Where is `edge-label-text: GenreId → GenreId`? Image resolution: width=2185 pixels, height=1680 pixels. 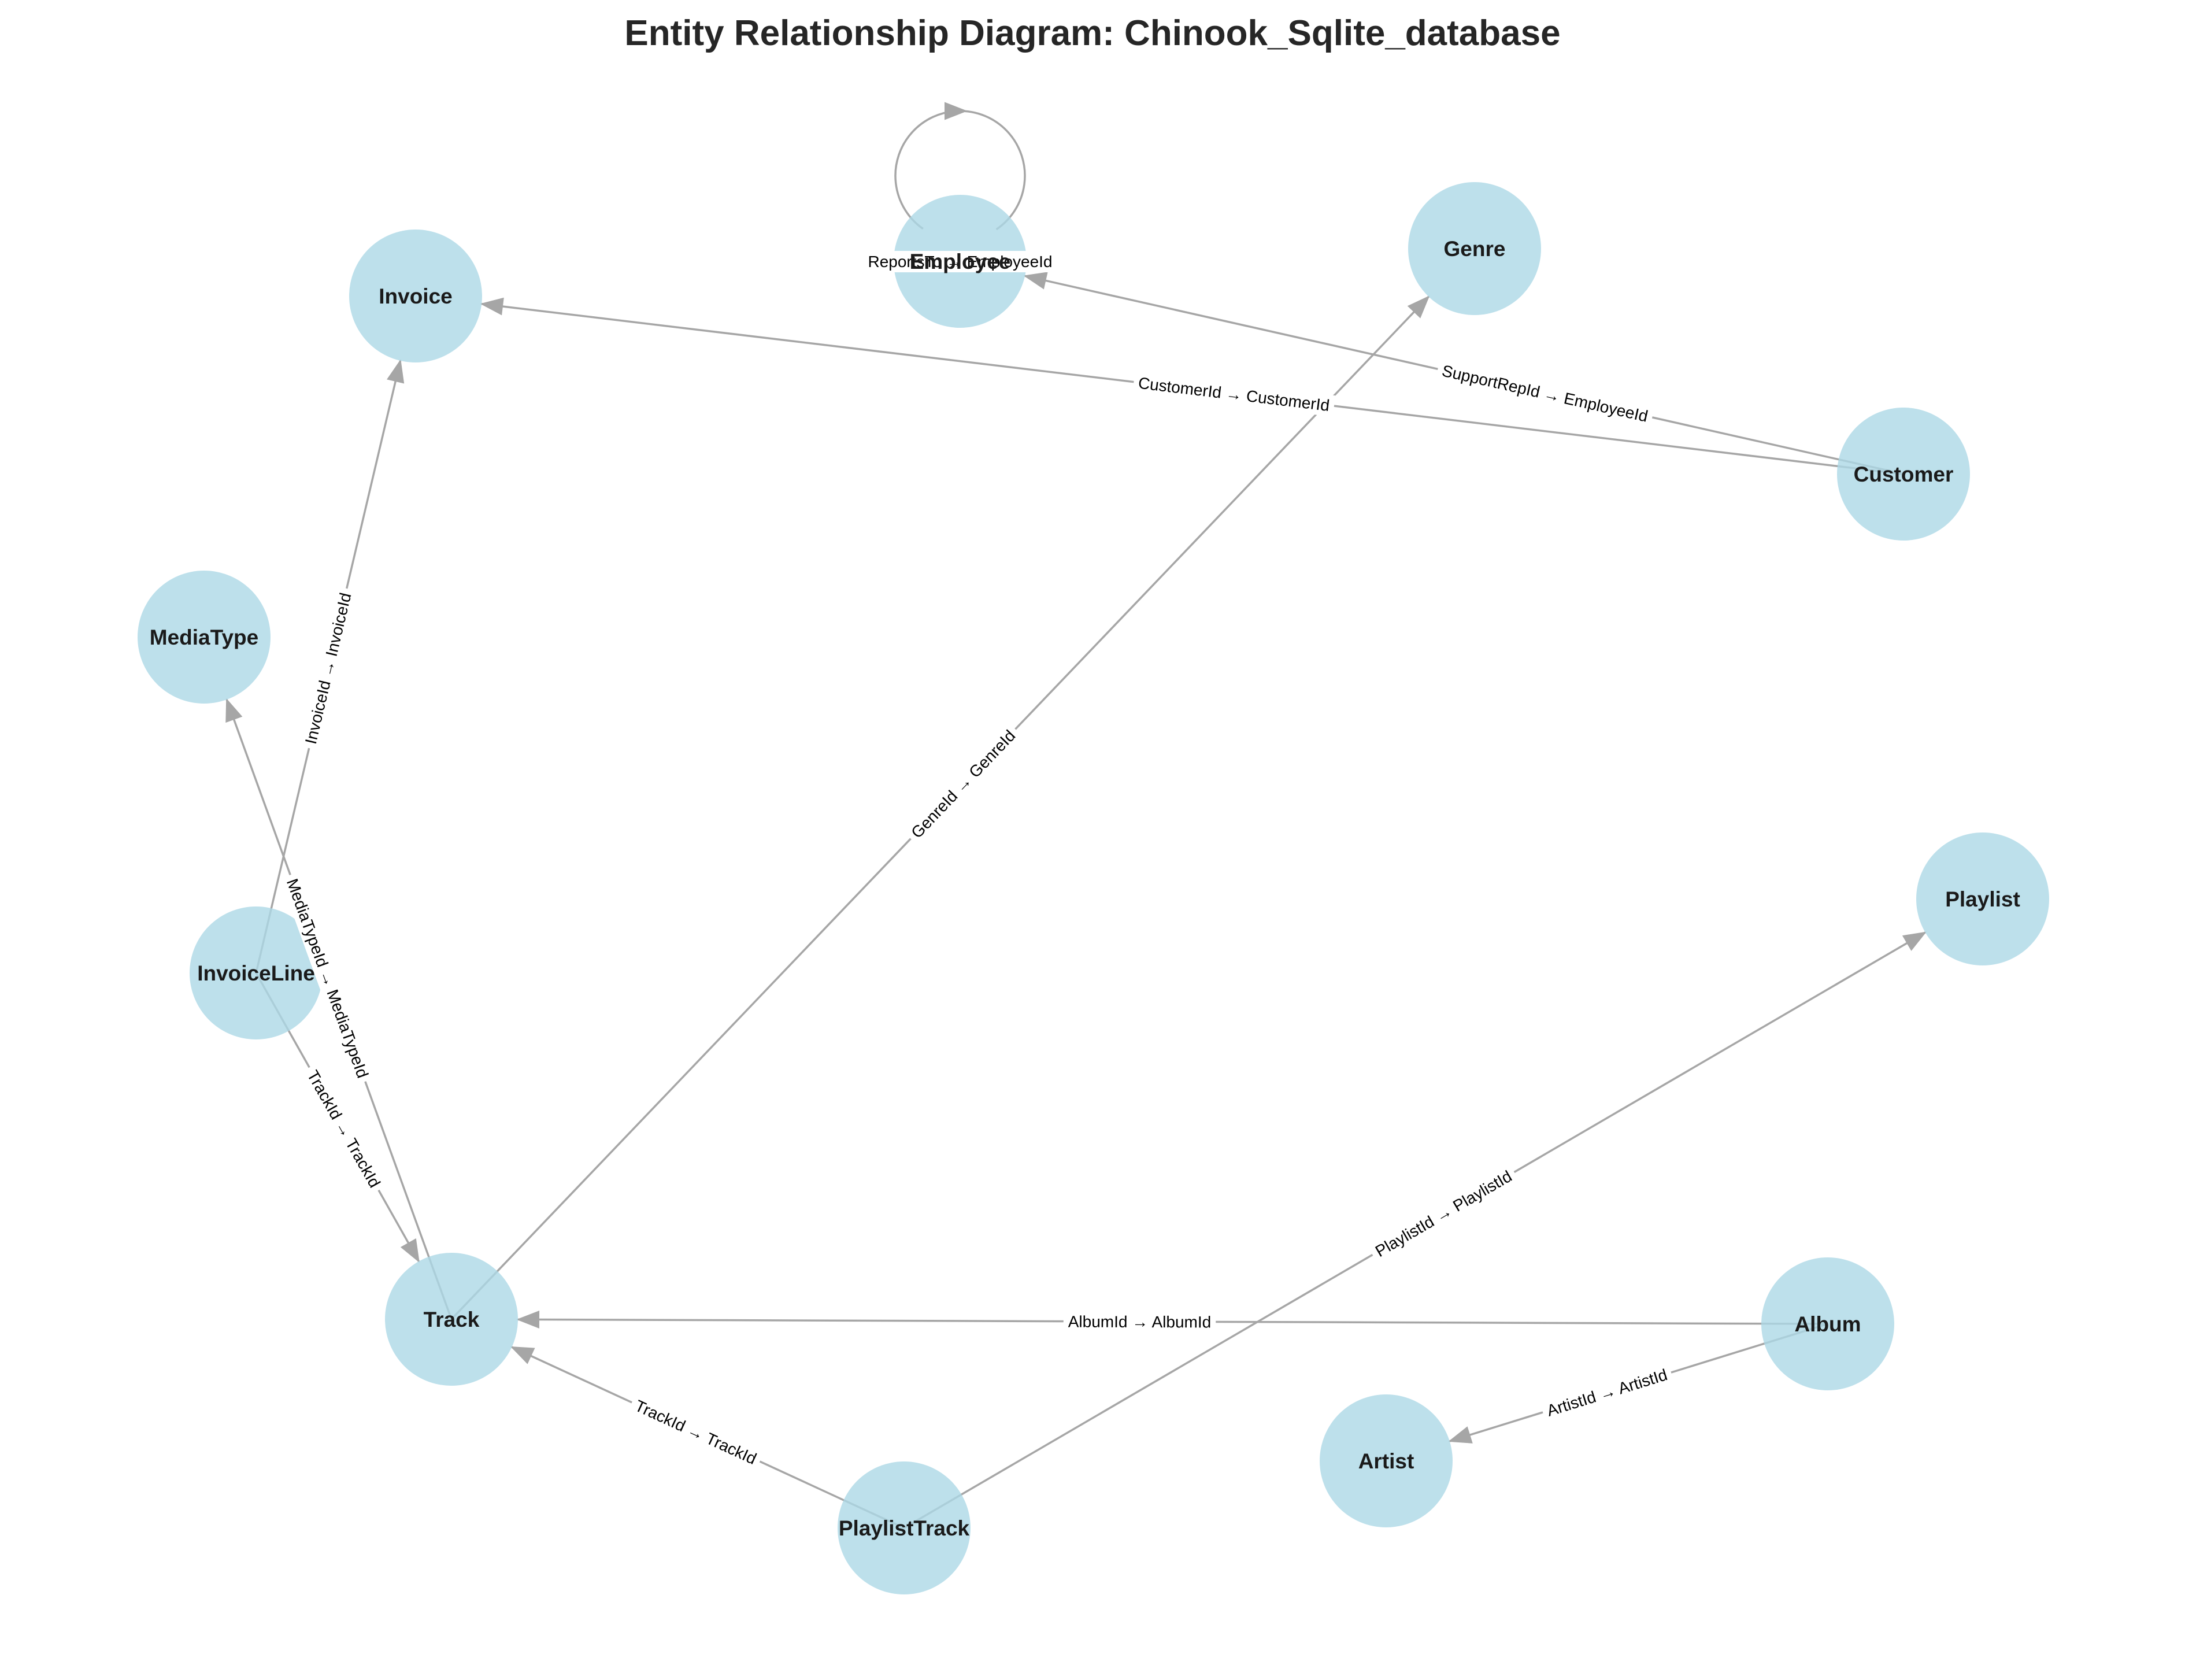
edge-label-text: GenreId → GenreId is located at coordinates (963, 784).